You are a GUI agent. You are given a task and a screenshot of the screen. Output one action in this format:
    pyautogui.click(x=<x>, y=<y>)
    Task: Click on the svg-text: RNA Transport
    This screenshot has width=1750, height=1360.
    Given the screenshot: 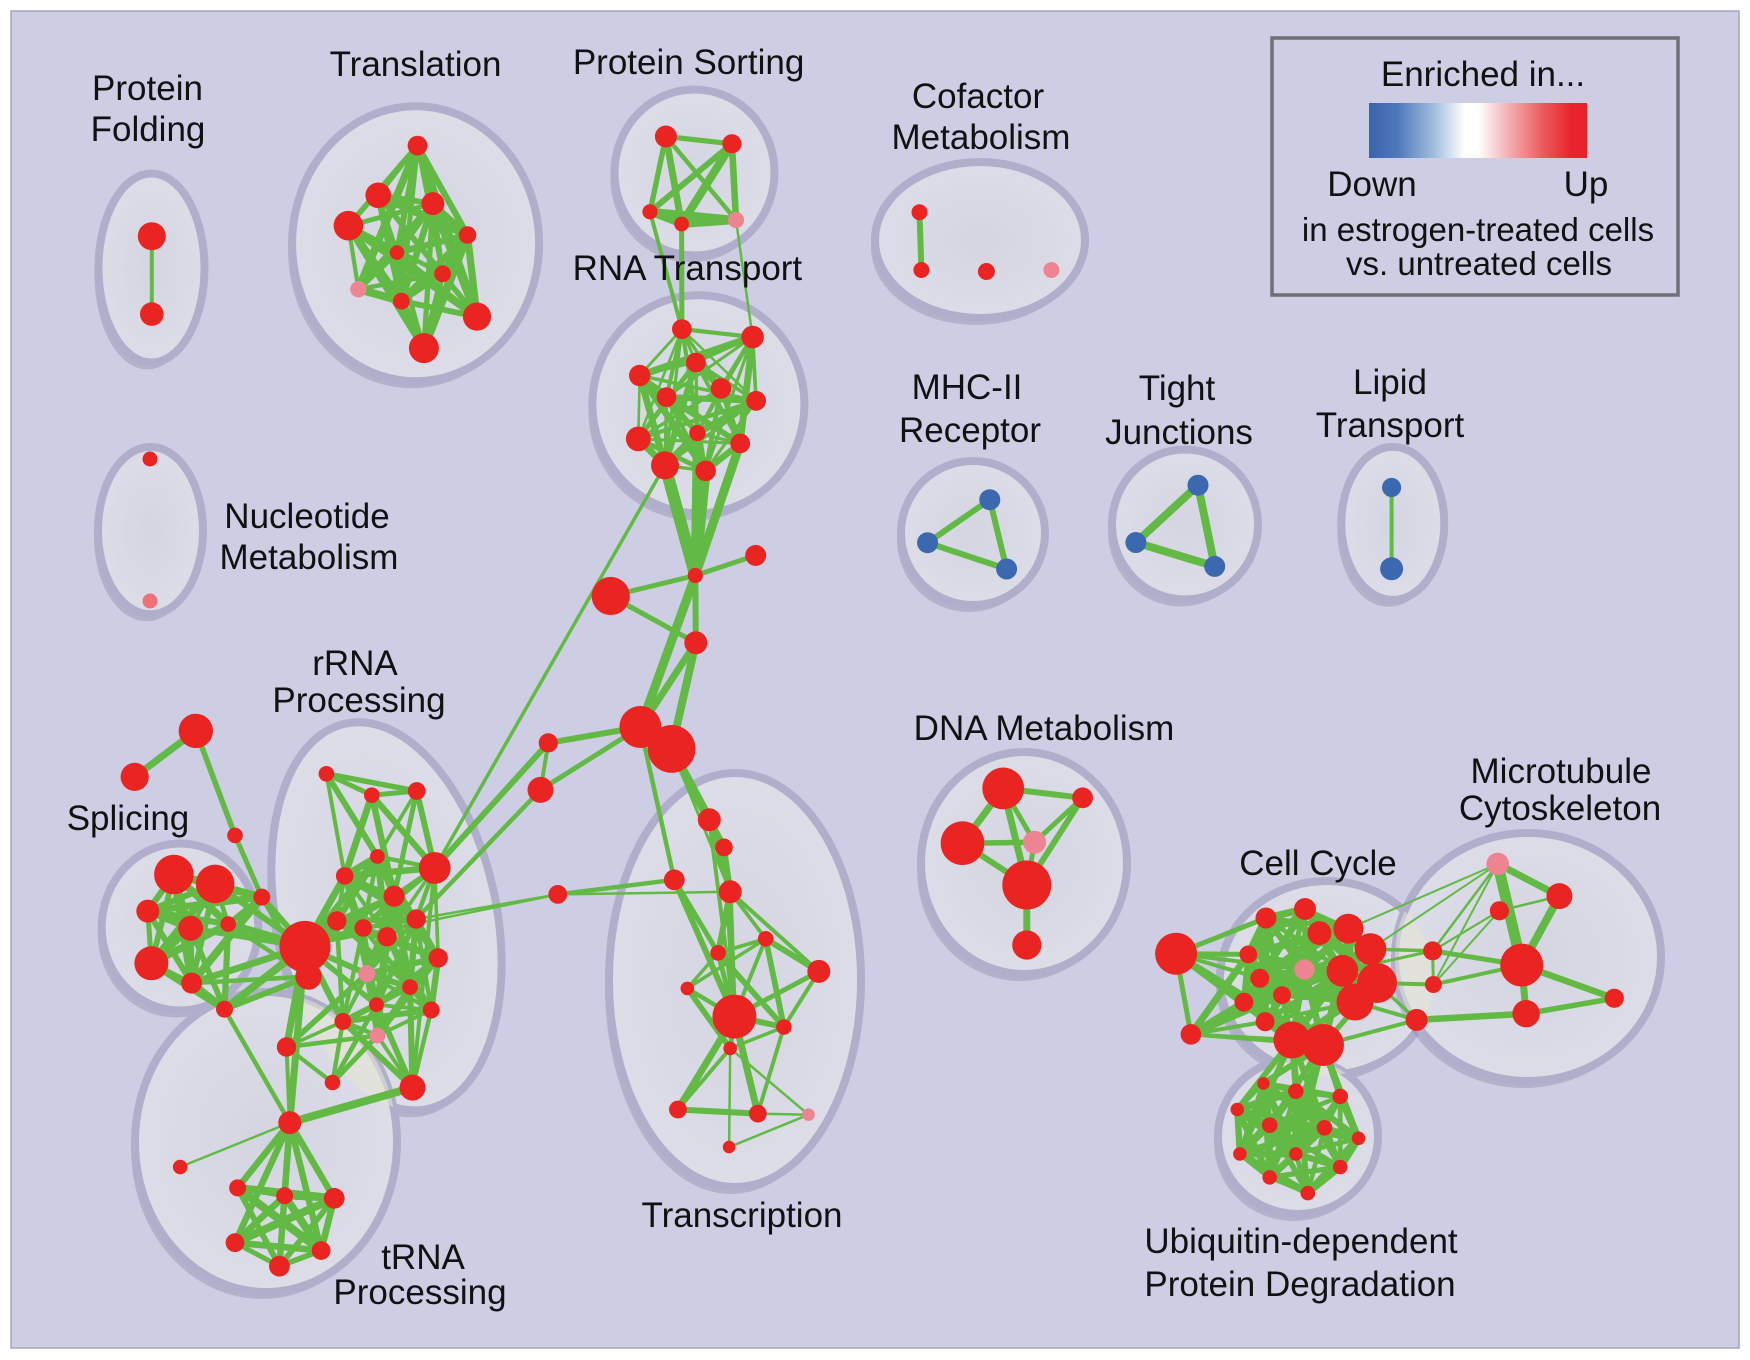 What is the action you would take?
    pyautogui.click(x=688, y=268)
    